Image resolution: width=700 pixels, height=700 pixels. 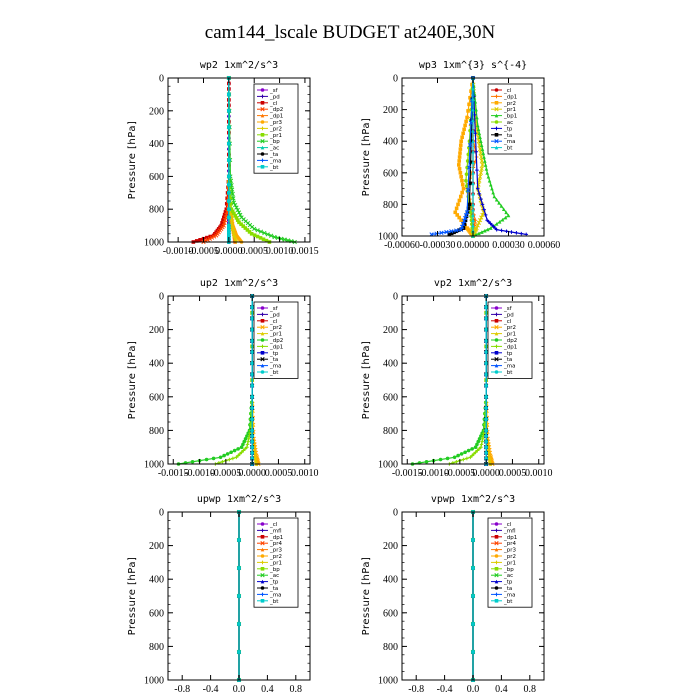 I want to click on y-tick-label: 800, so click(x=390, y=647).